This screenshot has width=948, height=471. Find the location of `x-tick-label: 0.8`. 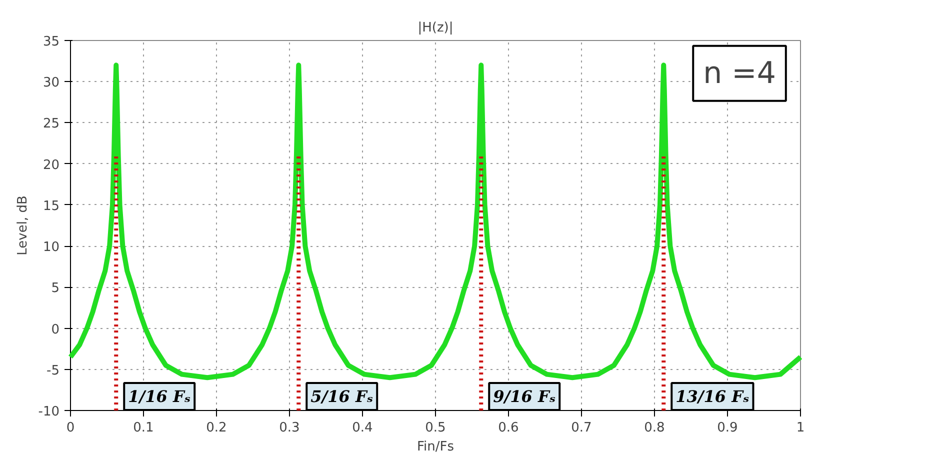

x-tick-label: 0.8 is located at coordinates (654, 428).